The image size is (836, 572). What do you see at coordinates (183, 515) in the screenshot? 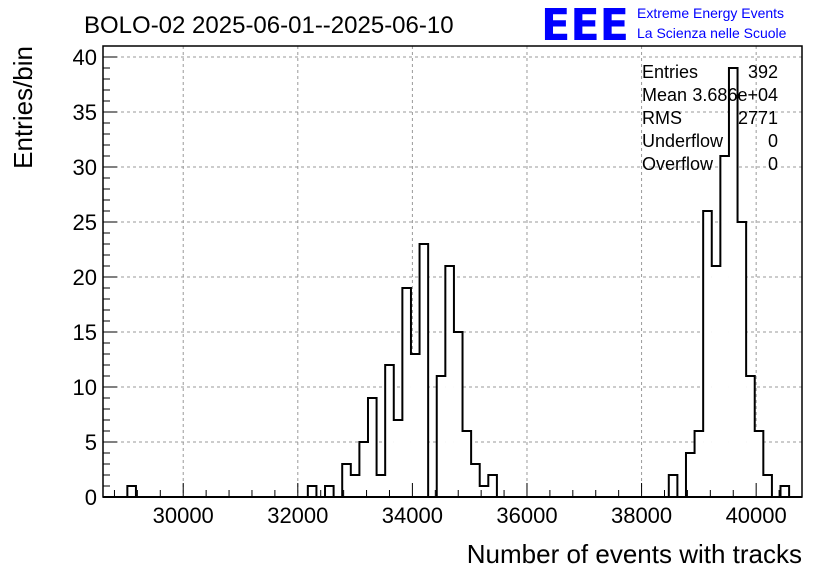
I see `x-tick-label: 30000` at bounding box center [183, 515].